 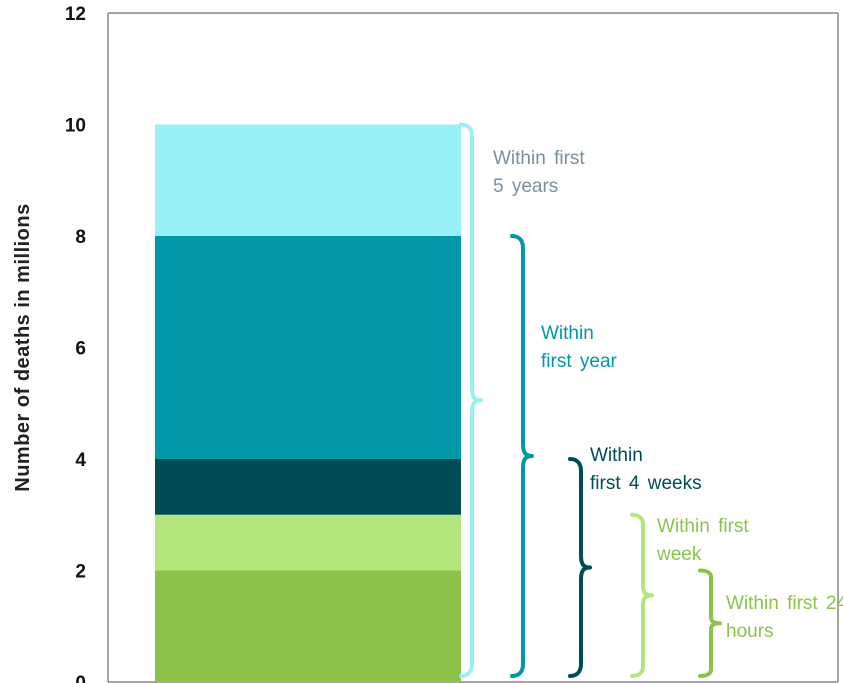 What do you see at coordinates (579, 347) in the screenshot?
I see `segment-annotation: Within first year` at bounding box center [579, 347].